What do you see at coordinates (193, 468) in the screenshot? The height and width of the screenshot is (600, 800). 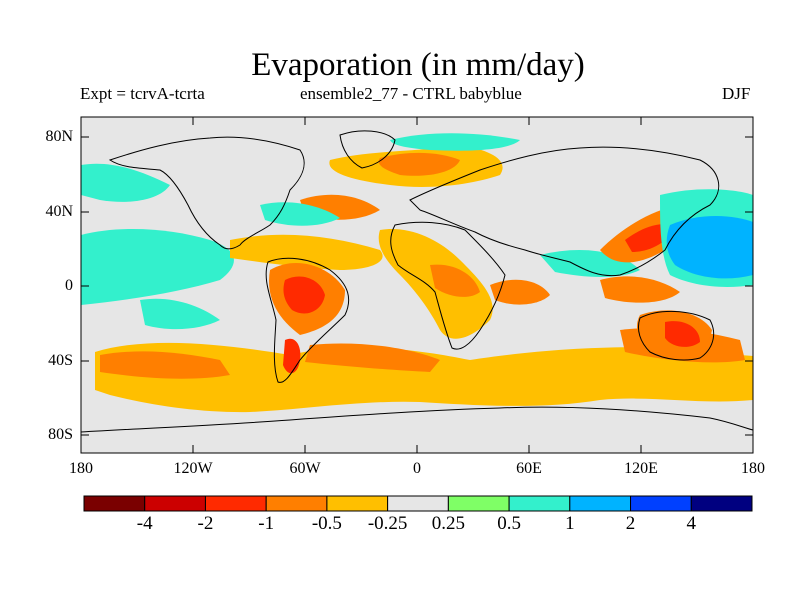 I see `lon-label-120w: 120W` at bounding box center [193, 468].